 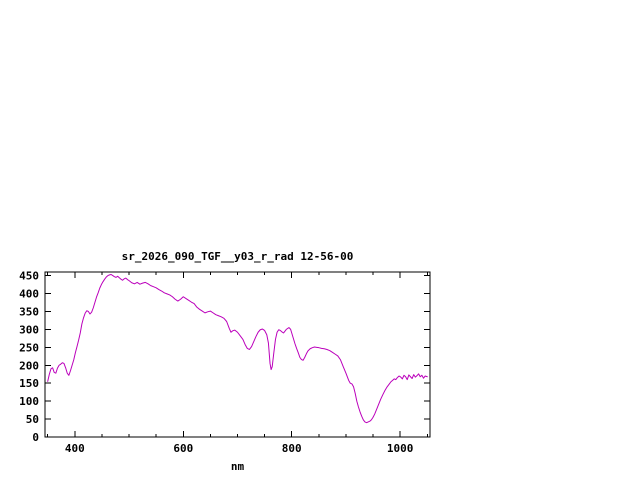 I want to click on y-tick-label: 250, so click(x=29, y=347).